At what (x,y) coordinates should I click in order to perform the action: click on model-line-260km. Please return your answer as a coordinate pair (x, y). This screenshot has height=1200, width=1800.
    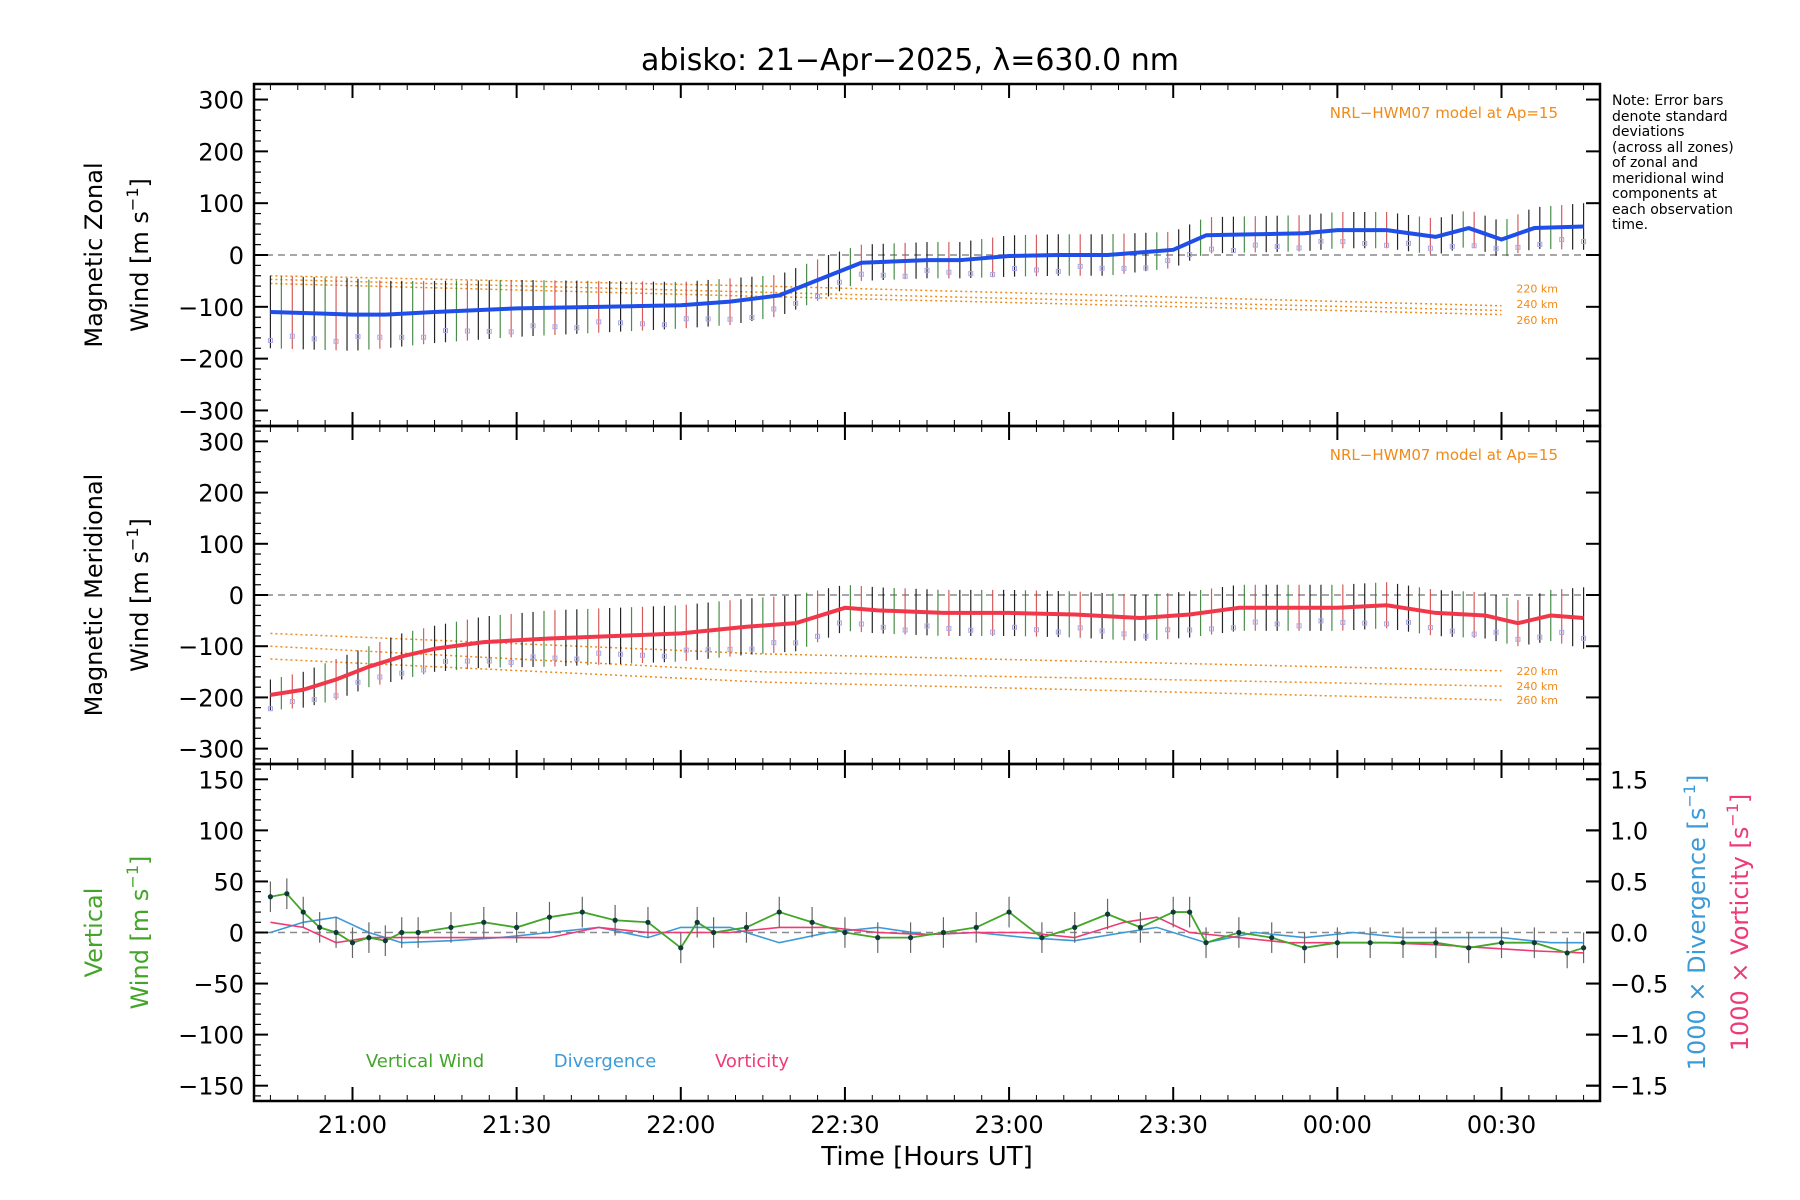
    Looking at the image, I should click on (886, 679).